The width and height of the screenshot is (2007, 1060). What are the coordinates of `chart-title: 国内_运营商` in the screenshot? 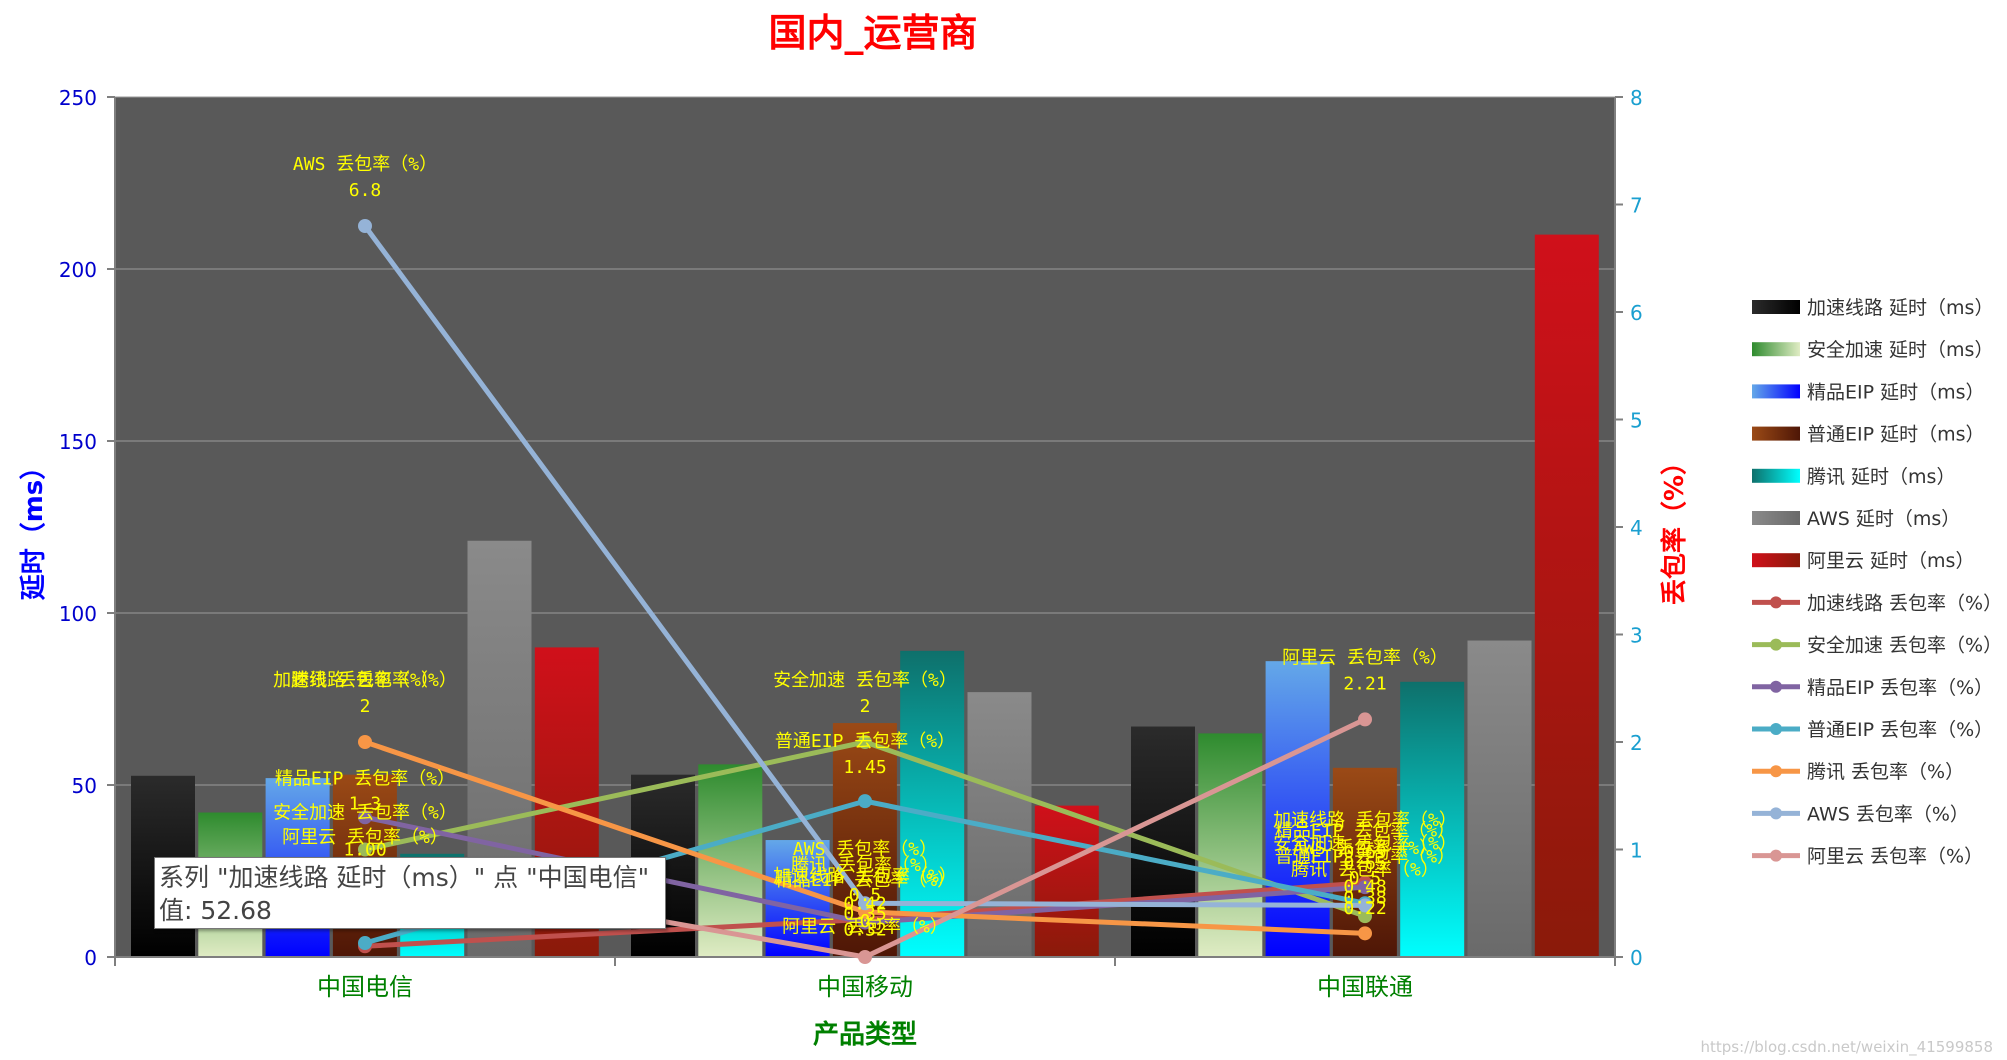 It's located at (872, 33).